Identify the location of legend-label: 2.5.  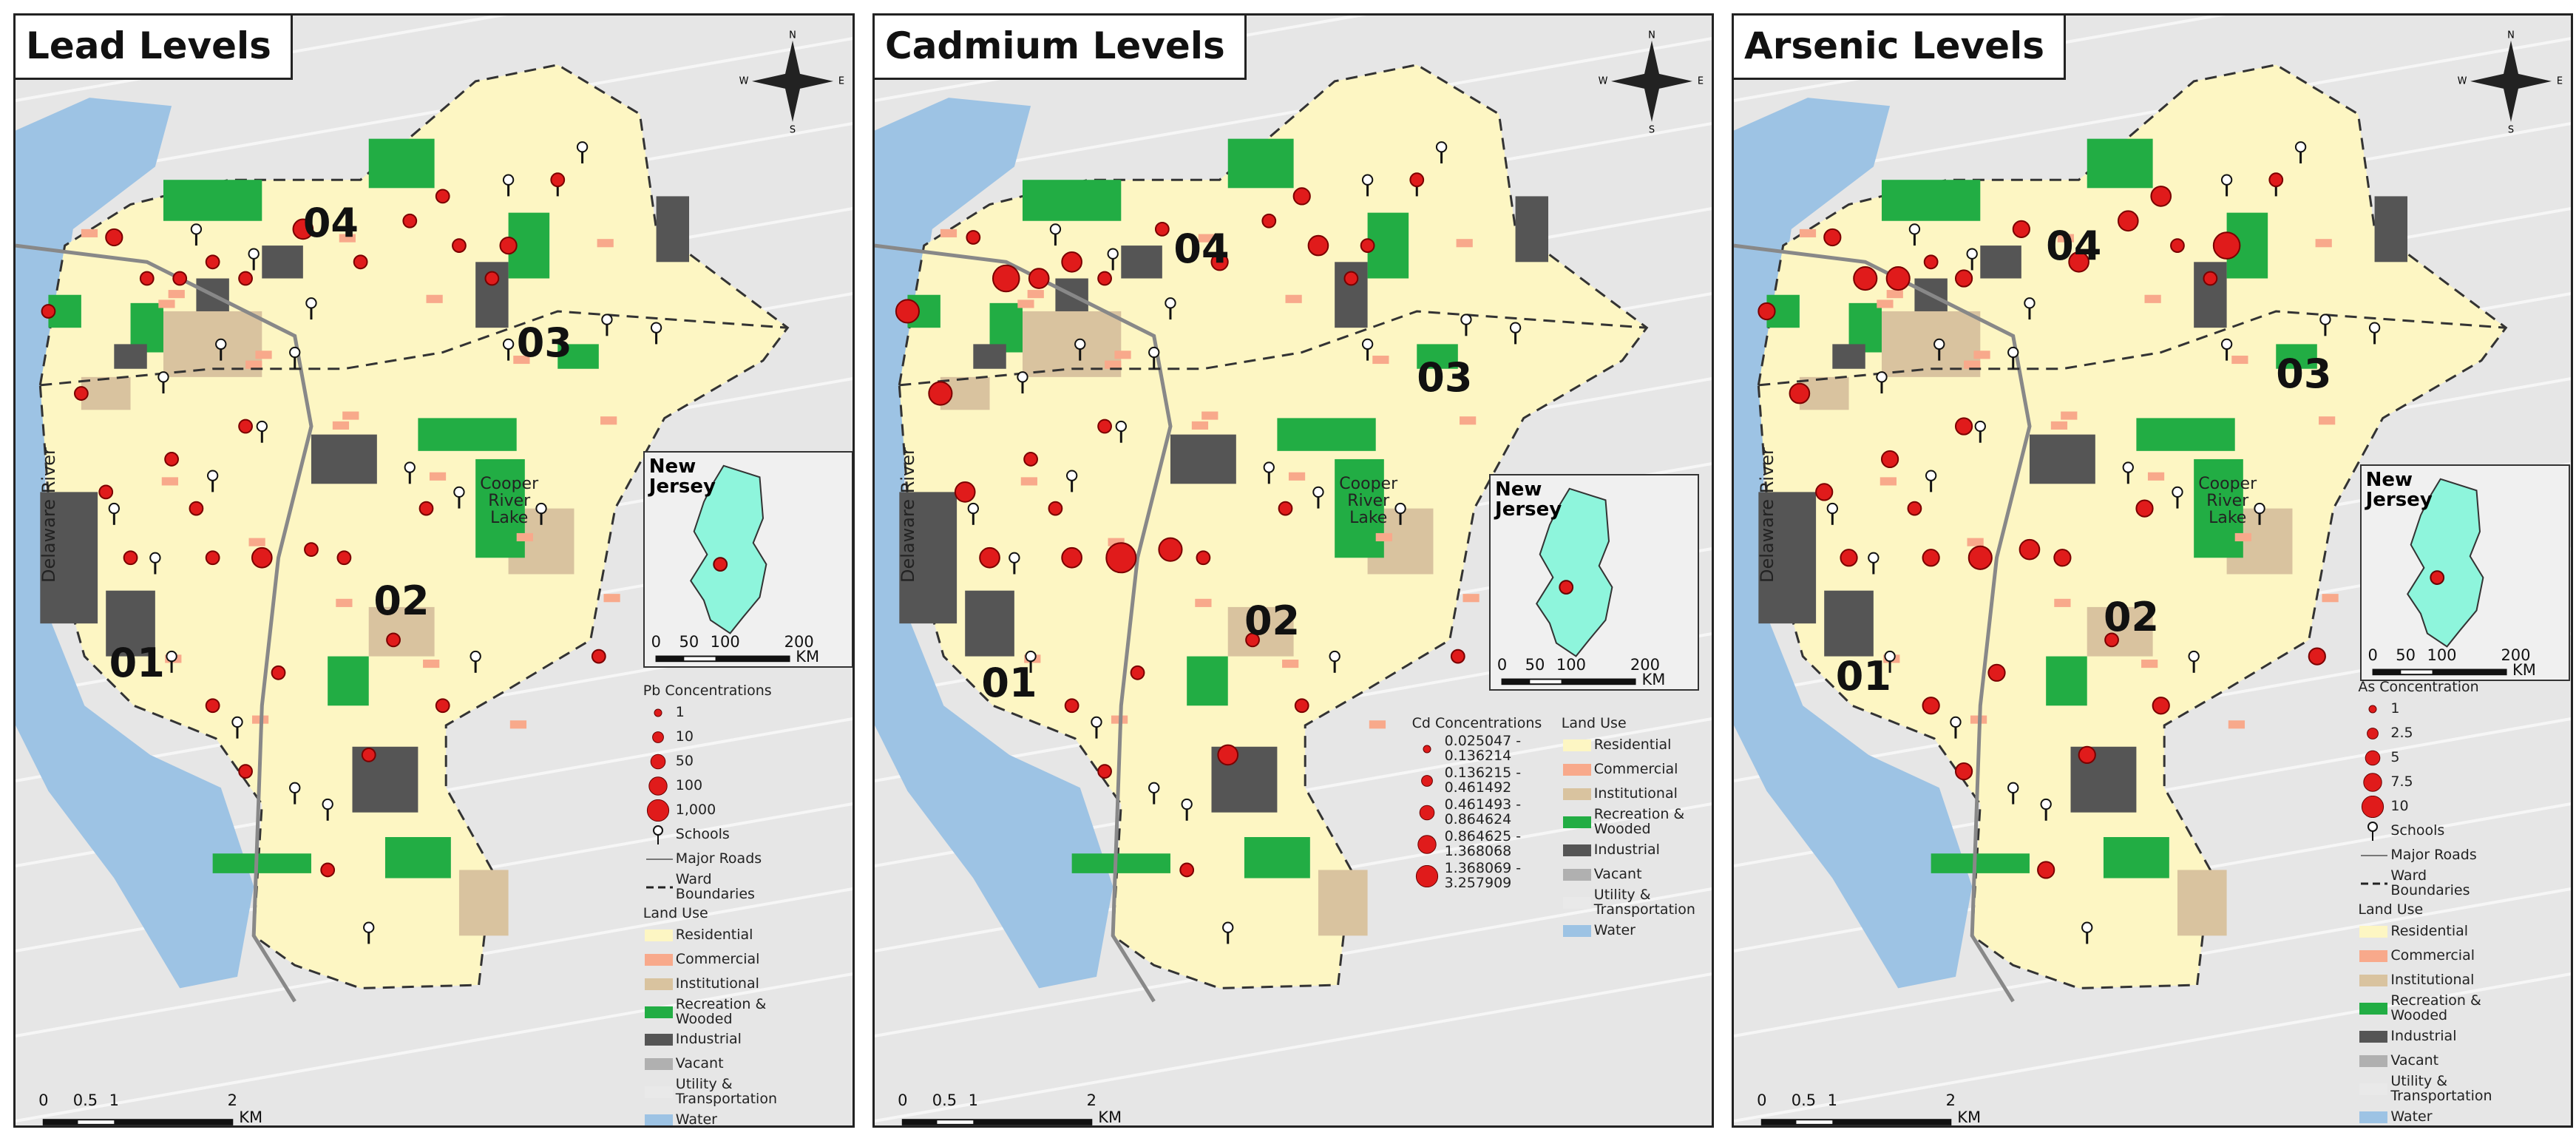
(2401, 733).